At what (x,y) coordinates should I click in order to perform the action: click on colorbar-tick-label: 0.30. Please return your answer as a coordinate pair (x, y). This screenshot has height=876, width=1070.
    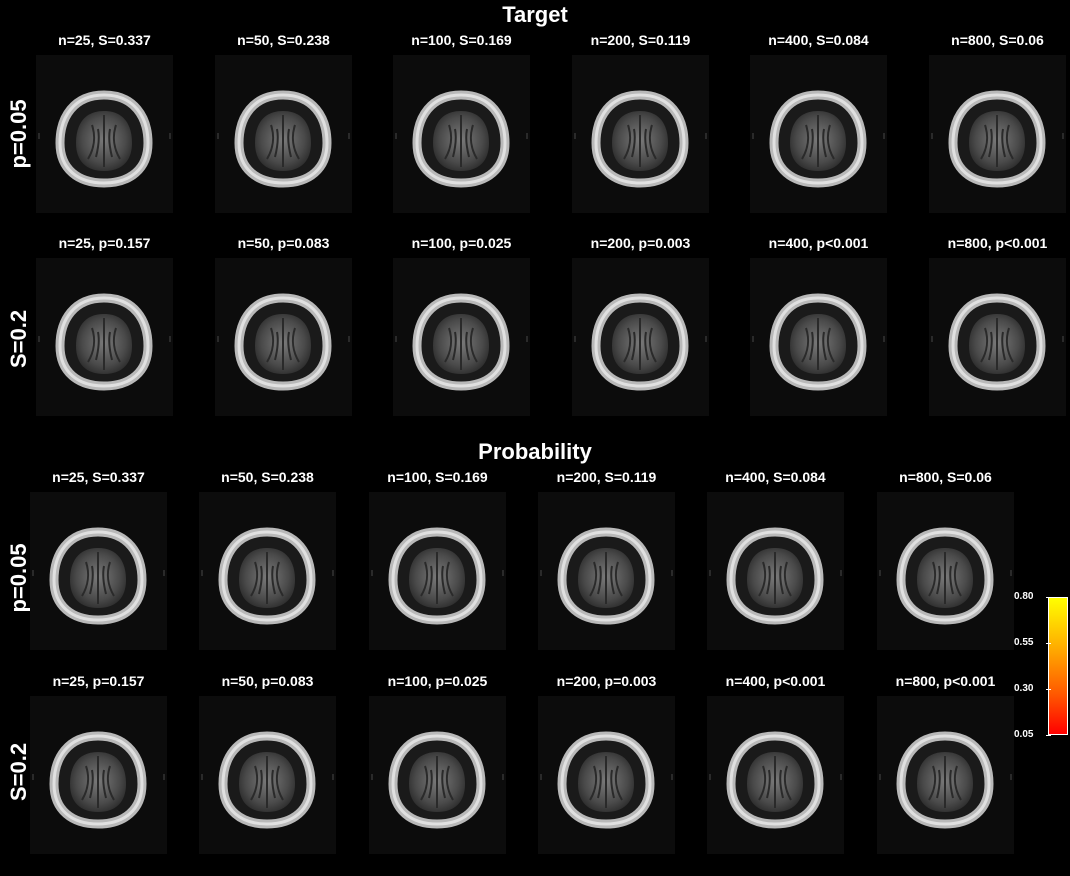
    Looking at the image, I should click on (1033, 688).